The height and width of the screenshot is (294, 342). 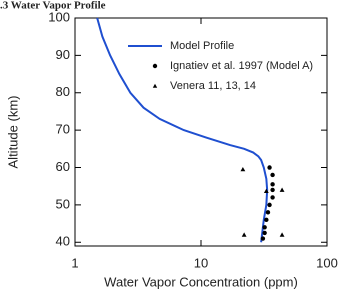 What do you see at coordinates (53, 6) in the screenshot?
I see `chart-title: .3 Water Vapor Profile` at bounding box center [53, 6].